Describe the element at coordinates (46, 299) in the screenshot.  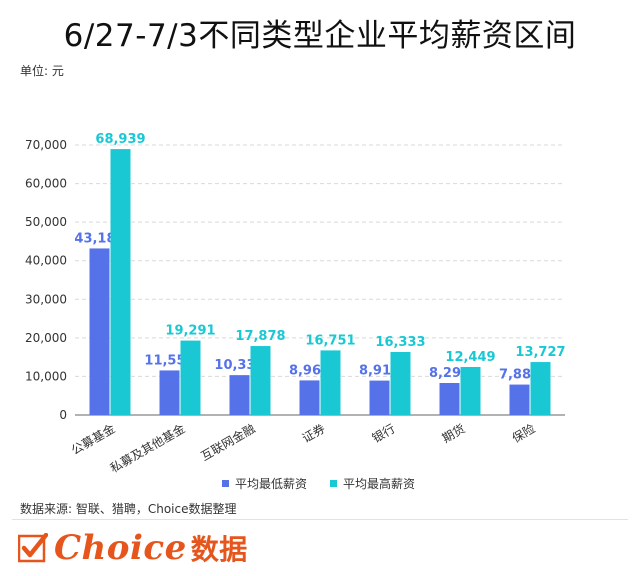
I see `y-tick-label: 30,000` at that location.